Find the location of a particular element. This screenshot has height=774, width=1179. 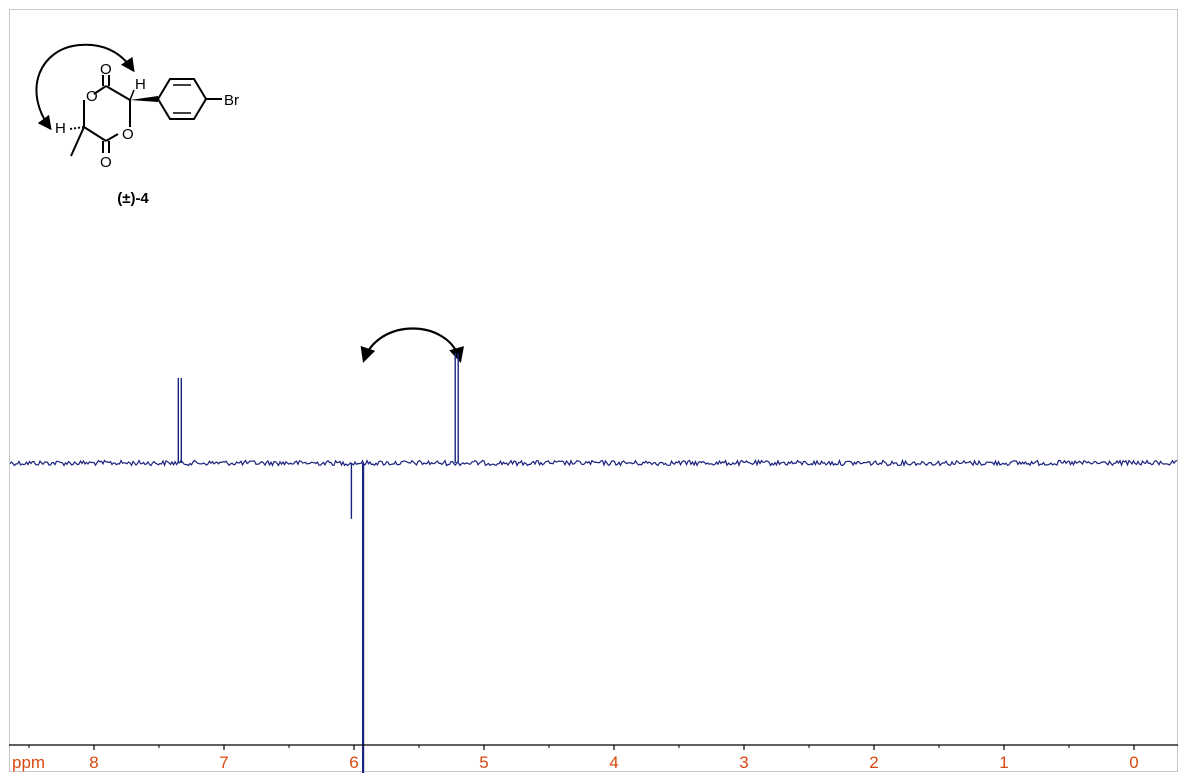

ring-oxygen-right: O is located at coordinates (128, 134).